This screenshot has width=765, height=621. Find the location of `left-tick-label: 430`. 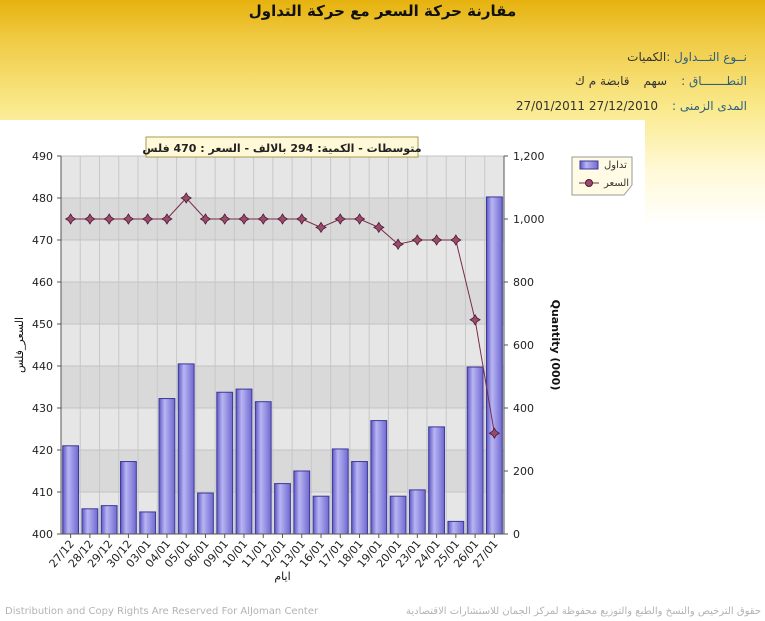

left-tick-label: 430 is located at coordinates (42, 408).